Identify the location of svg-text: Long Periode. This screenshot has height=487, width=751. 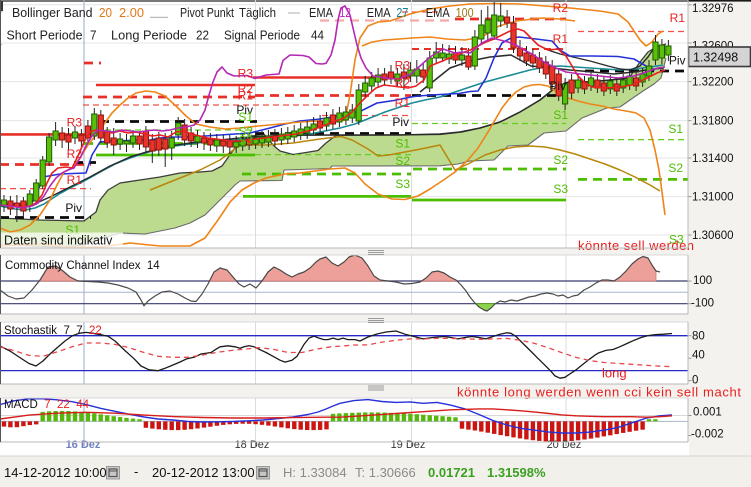
(149, 34).